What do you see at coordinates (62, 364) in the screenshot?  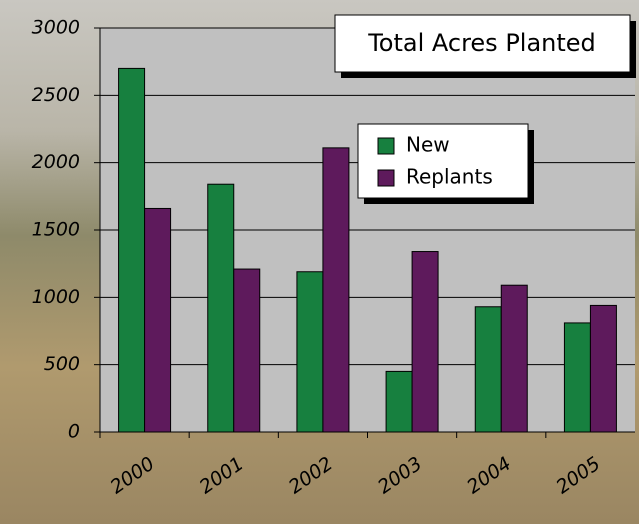 I see `y-tick-label: 500` at bounding box center [62, 364].